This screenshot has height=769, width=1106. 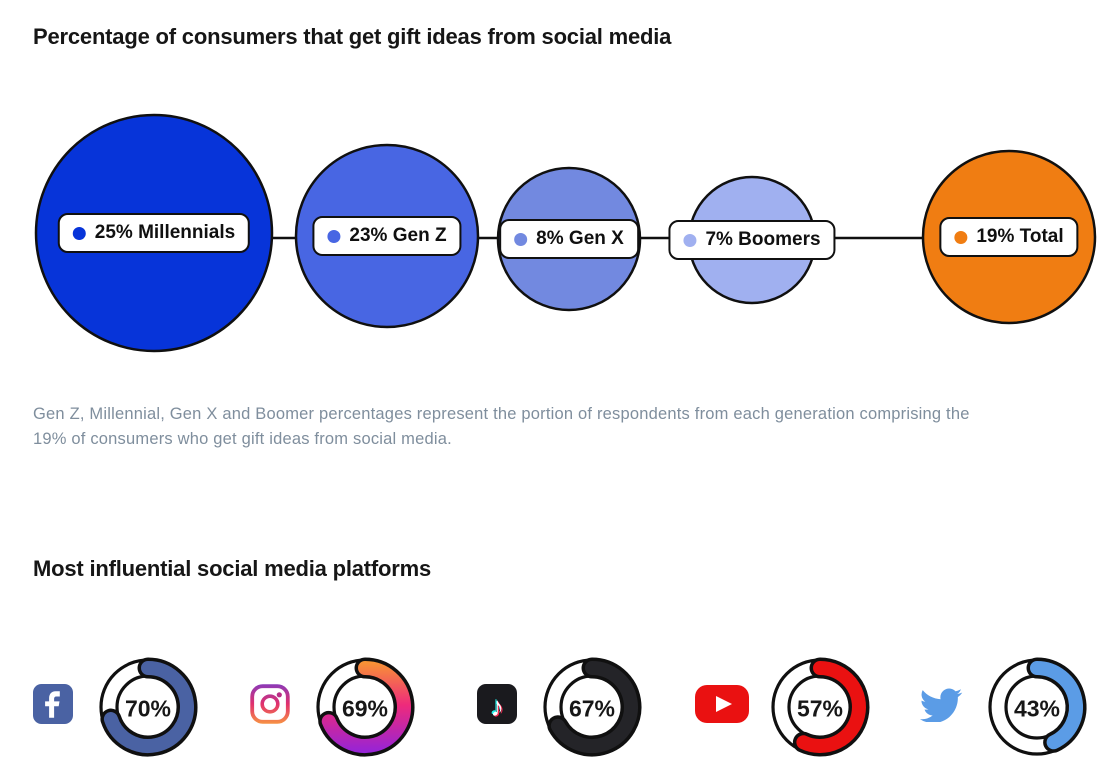 What do you see at coordinates (1020, 236) in the screenshot?
I see `bubble-label-text: 19% Total` at bounding box center [1020, 236].